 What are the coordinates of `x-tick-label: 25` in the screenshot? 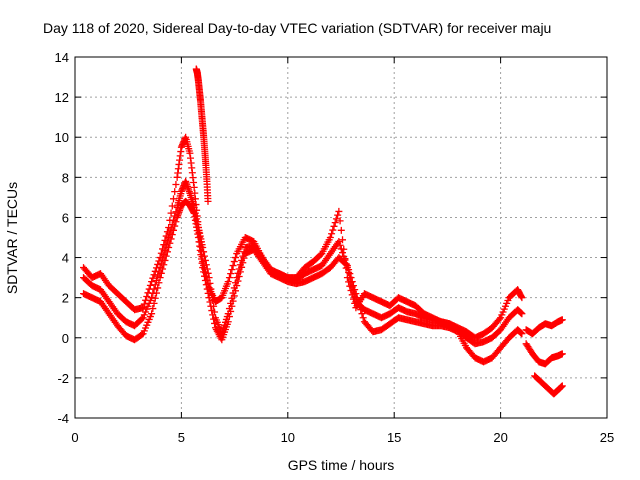 It's located at (607, 437).